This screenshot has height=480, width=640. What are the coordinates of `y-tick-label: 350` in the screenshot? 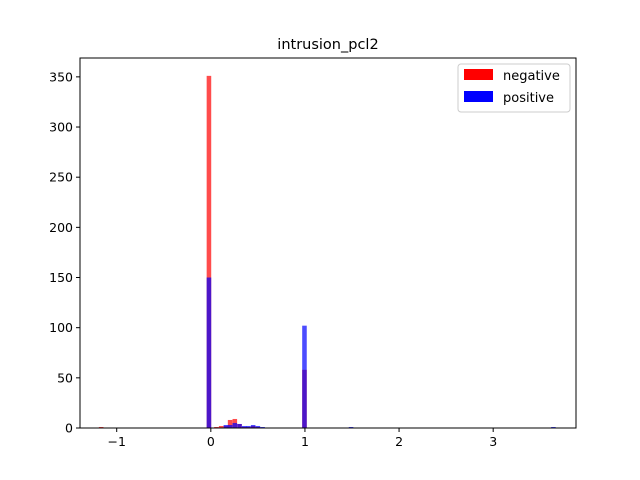 It's located at (61, 76).